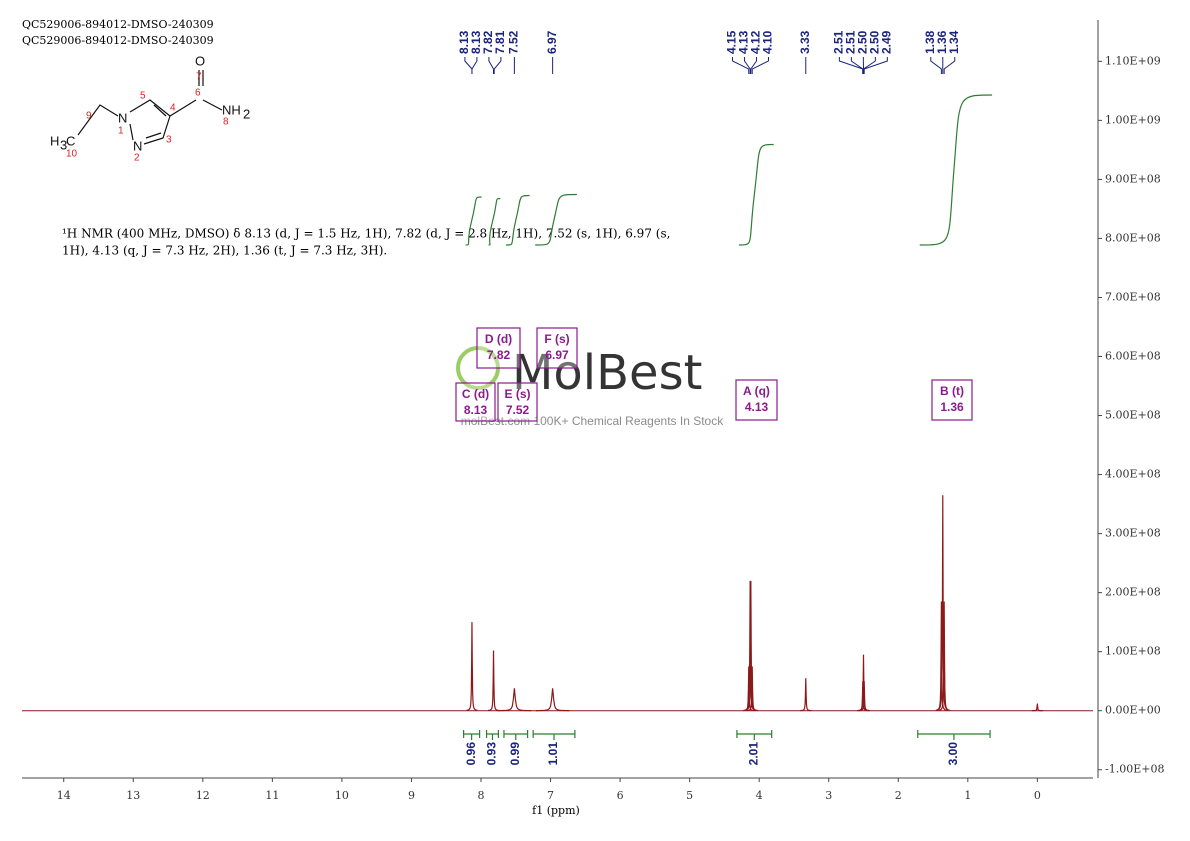 This screenshot has width=1190, height=841. I want to click on multiplet: E (s) 7.52, so click(517, 402).